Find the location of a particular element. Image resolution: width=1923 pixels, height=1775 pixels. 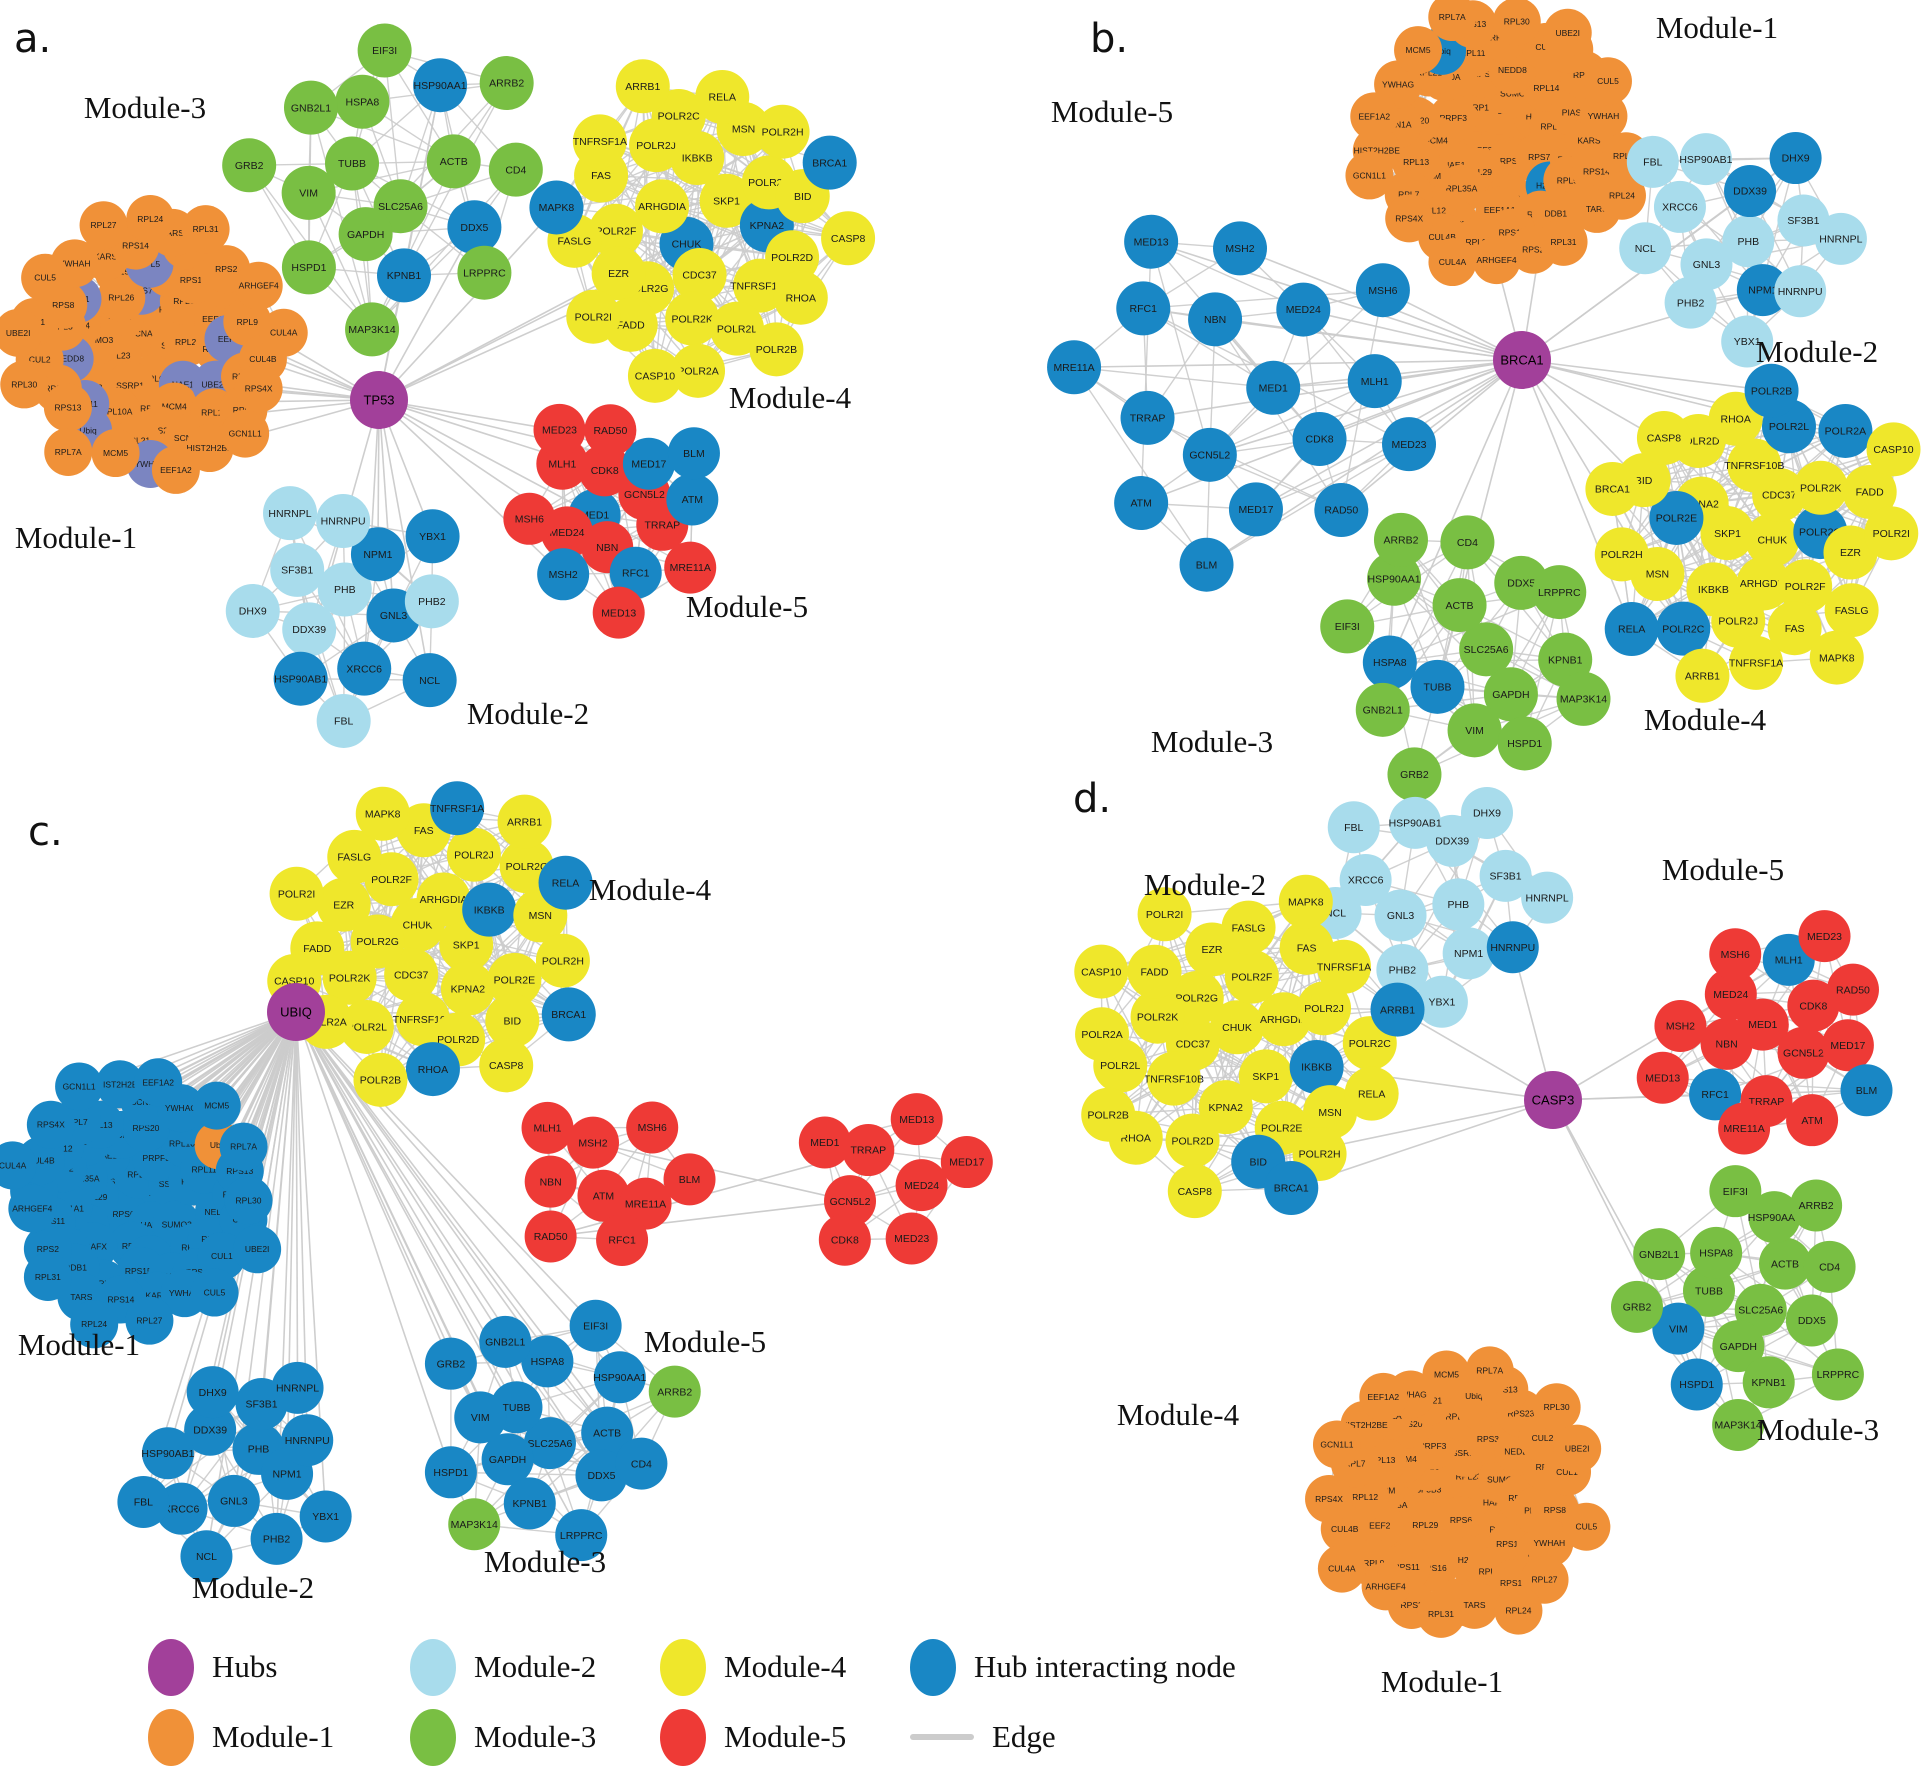

node-label: ATM is located at coordinates (603, 1196).